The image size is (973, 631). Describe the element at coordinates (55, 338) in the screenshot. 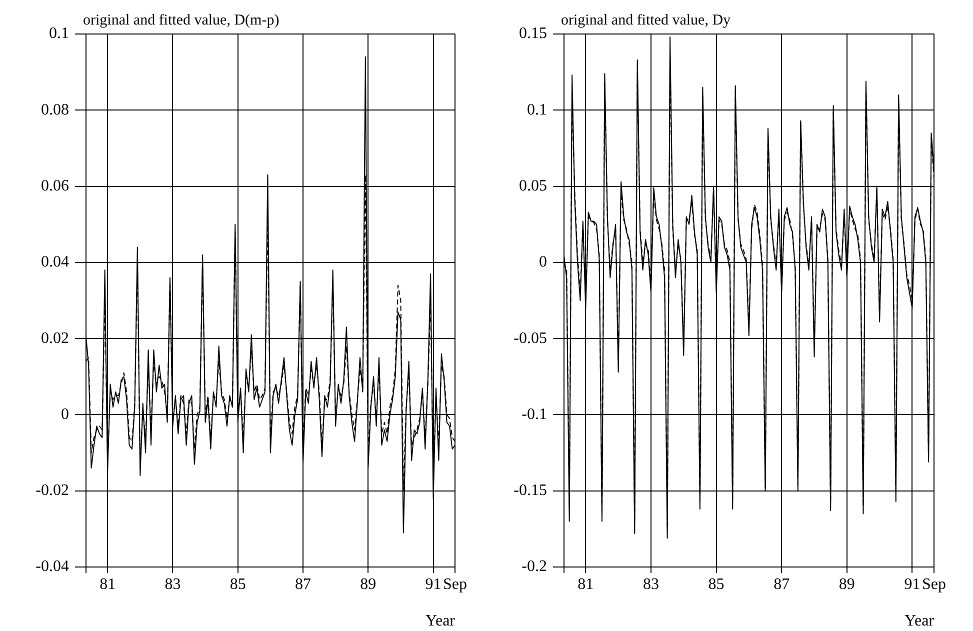

I see `y-tick-label: 0.02` at that location.